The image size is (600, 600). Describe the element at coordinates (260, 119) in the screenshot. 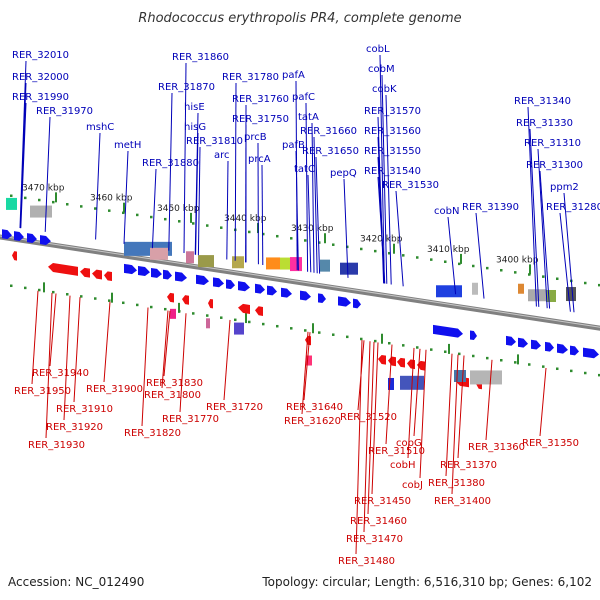

I see `top-gene-label: RER_31750` at that location.